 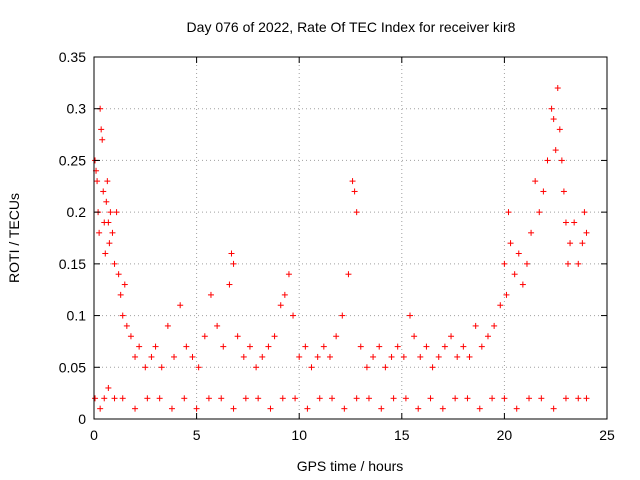 What do you see at coordinates (77, 109) in the screenshot?
I see `y-tick-label: 0.3` at bounding box center [77, 109].